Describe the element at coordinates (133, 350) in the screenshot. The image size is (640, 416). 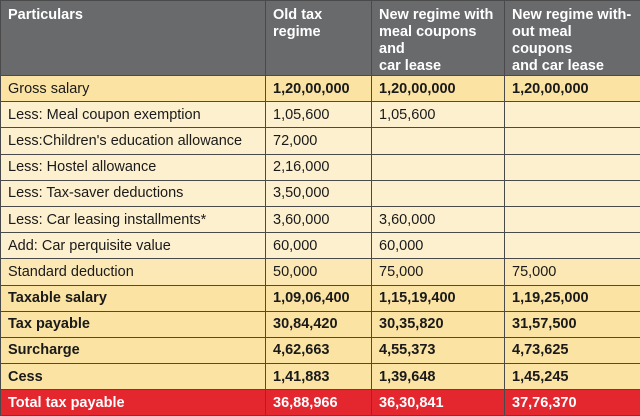
I see `cell-particular: Surcharge` at that location.